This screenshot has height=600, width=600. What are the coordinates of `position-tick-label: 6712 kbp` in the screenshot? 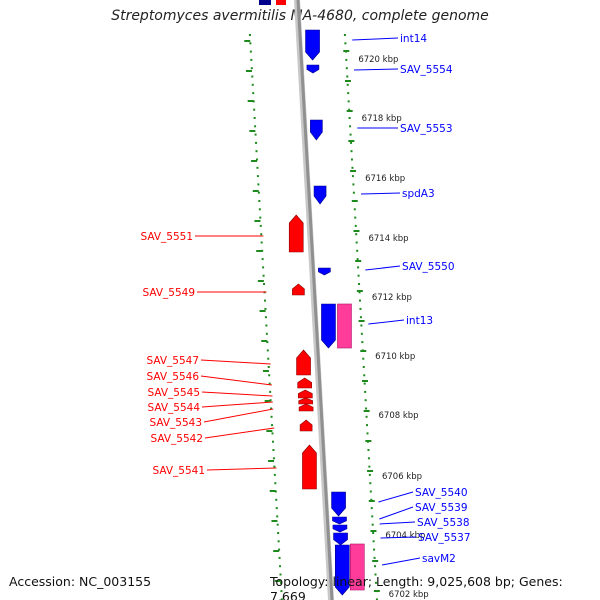 It's located at (392, 298).